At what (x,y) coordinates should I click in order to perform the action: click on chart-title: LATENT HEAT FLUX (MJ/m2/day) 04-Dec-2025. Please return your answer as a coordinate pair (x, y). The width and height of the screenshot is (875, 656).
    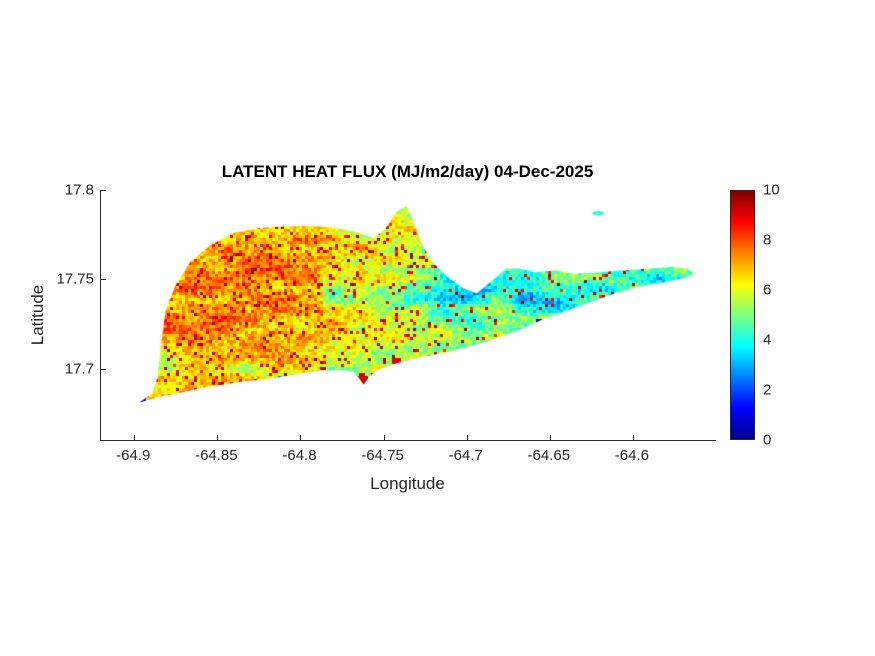
    Looking at the image, I should click on (407, 171).